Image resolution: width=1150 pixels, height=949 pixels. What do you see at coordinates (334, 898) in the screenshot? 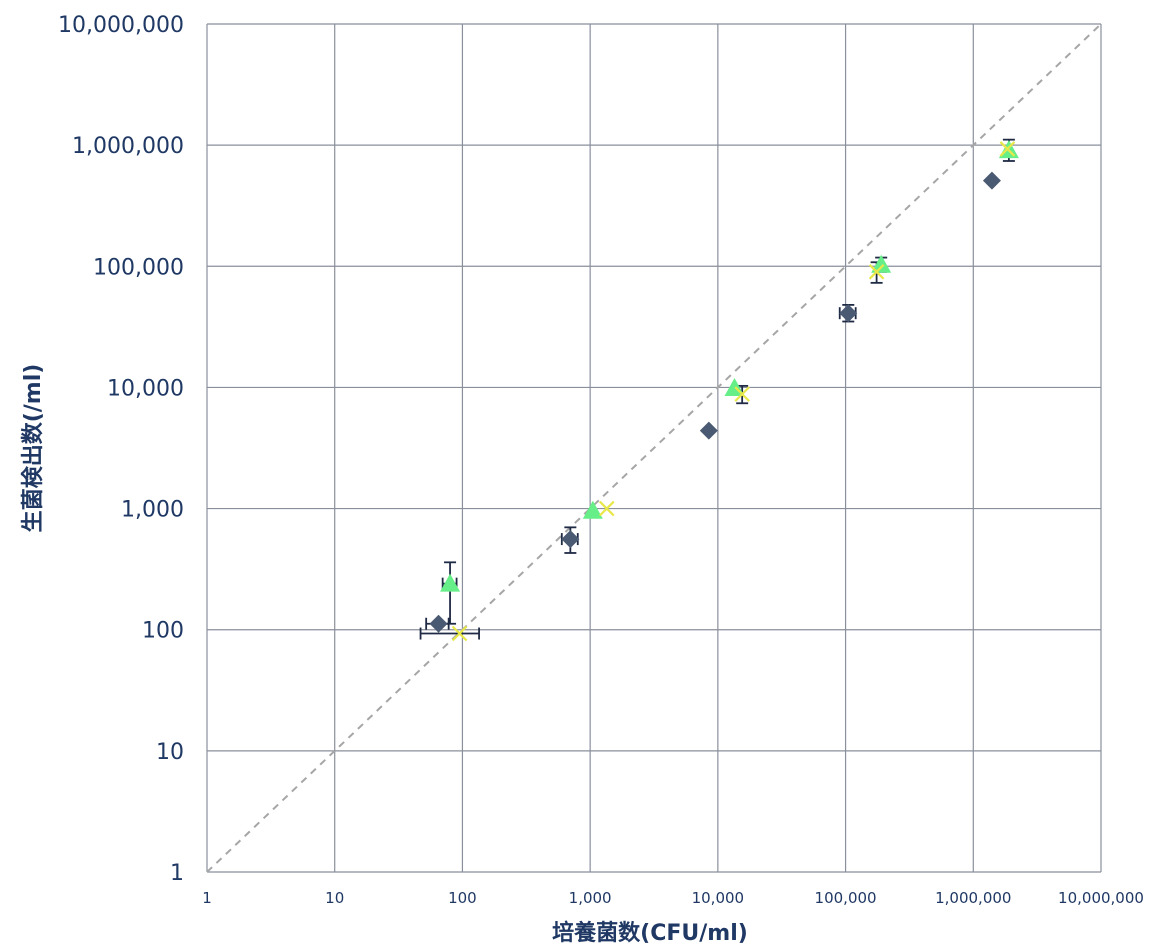
I see `x-tick-label: 10` at bounding box center [334, 898].